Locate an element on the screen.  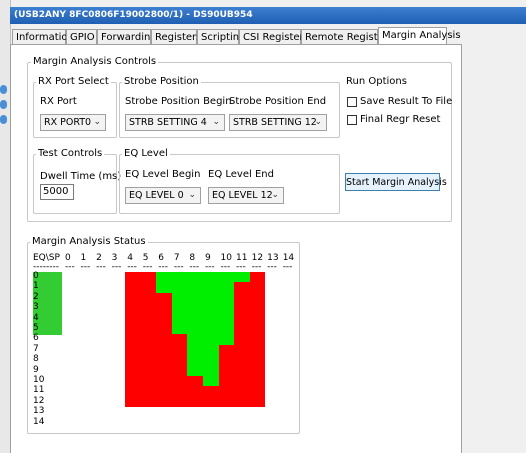
row-label: 0 is located at coordinates (36, 276).